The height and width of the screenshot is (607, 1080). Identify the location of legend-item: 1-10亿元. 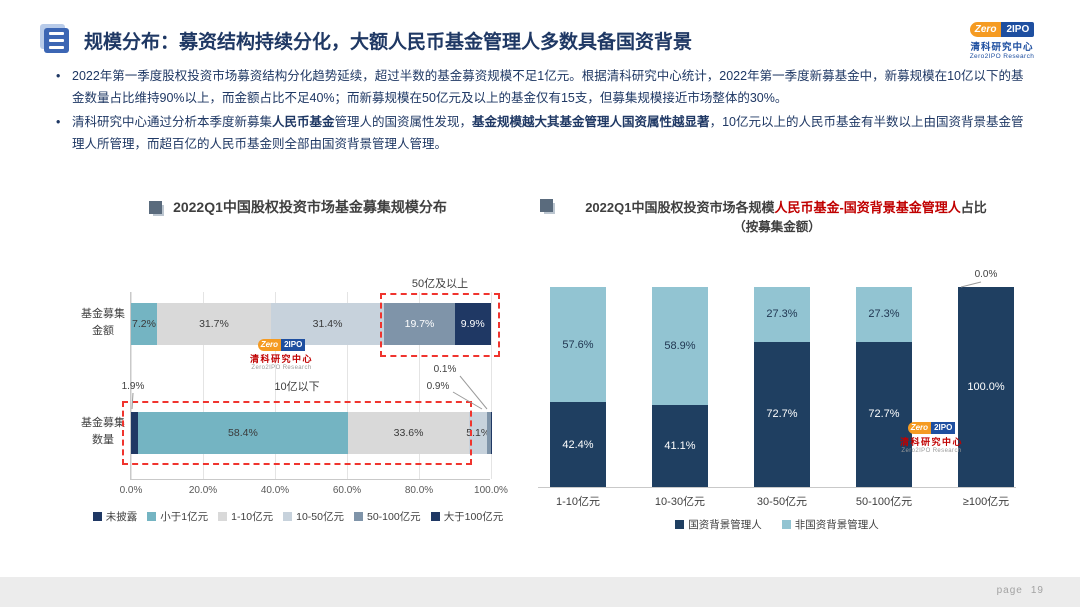
(245, 516).